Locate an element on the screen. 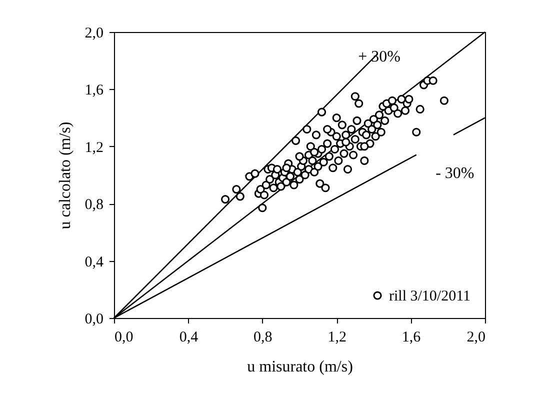 The height and width of the screenshot is (404, 545). x-tick-label: 0,8 is located at coordinates (263, 338).